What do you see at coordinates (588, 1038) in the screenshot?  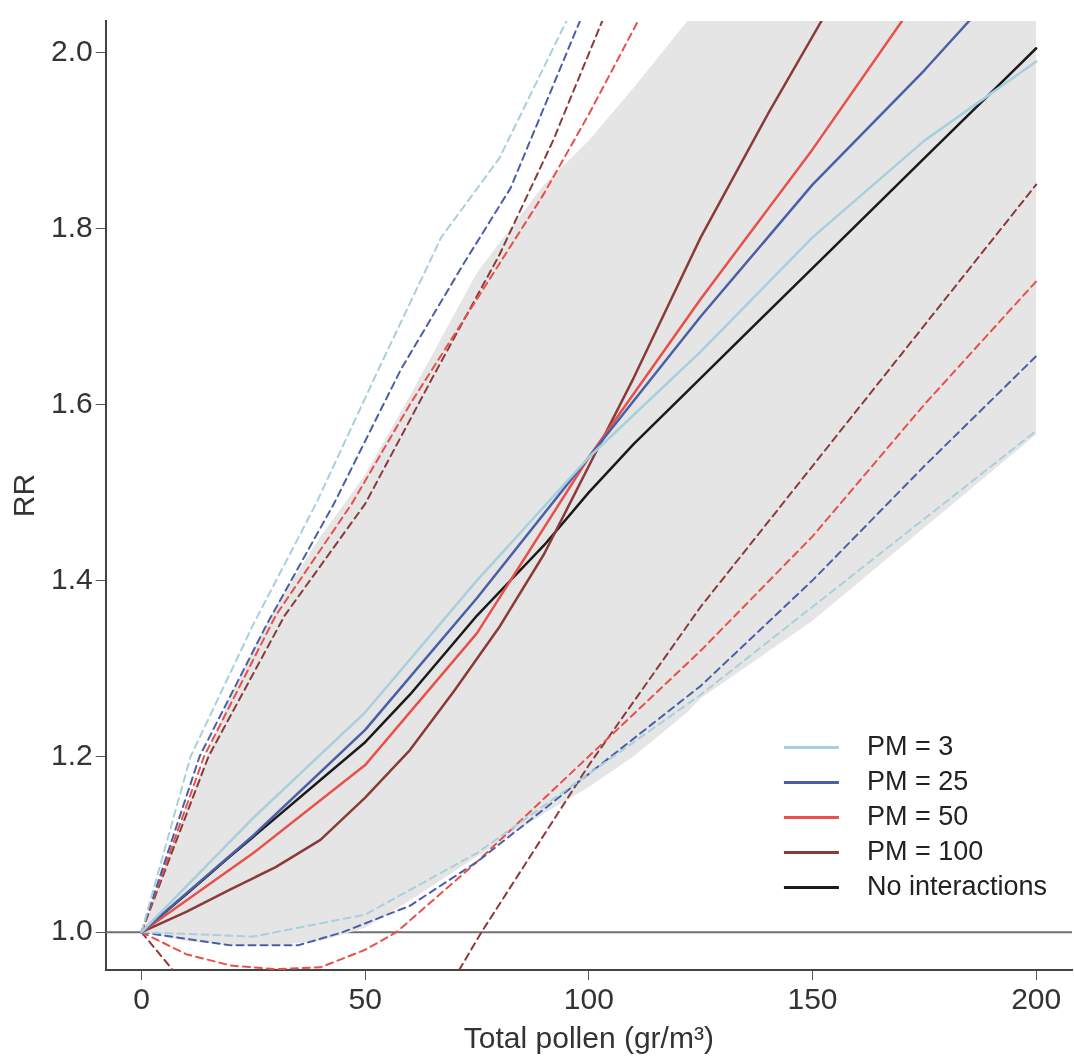 I see `x-axis-title: Total pollen (gr/m³)` at bounding box center [588, 1038].